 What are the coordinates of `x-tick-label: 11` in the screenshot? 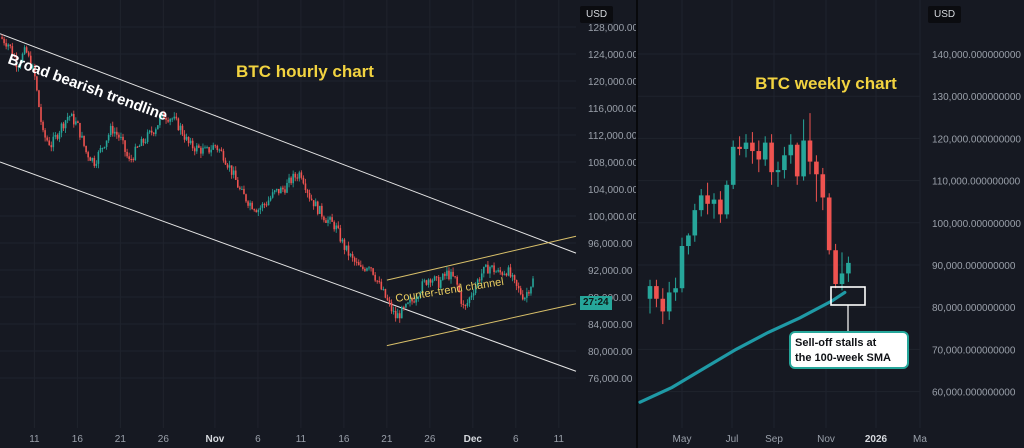 It's located at (34, 439).